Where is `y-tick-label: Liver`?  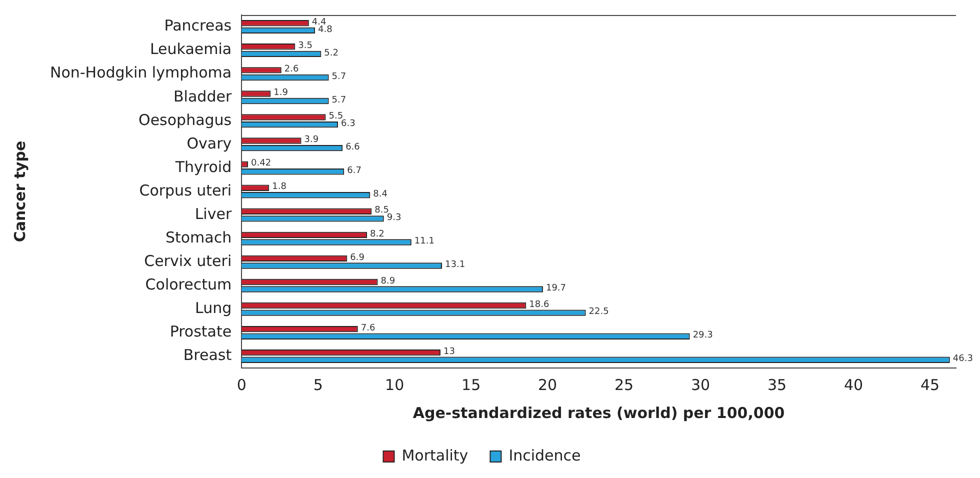
y-tick-label: Liver is located at coordinates (213, 213).